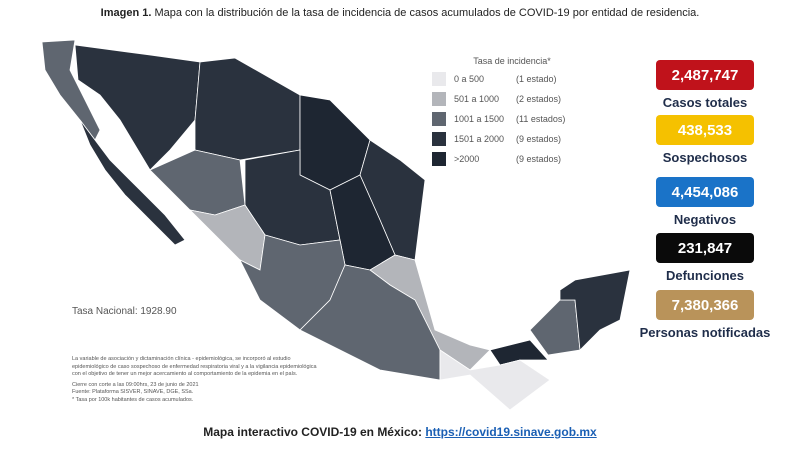 Image resolution: width=800 pixels, height=450 pixels. Describe the element at coordinates (539, 99) in the screenshot. I see `legend-count: (2 estados)` at that location.